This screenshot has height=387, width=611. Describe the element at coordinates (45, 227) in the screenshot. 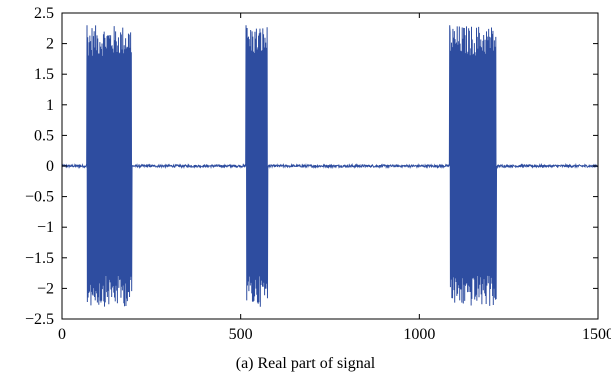

I see `y-tick-label: −1` at that location.